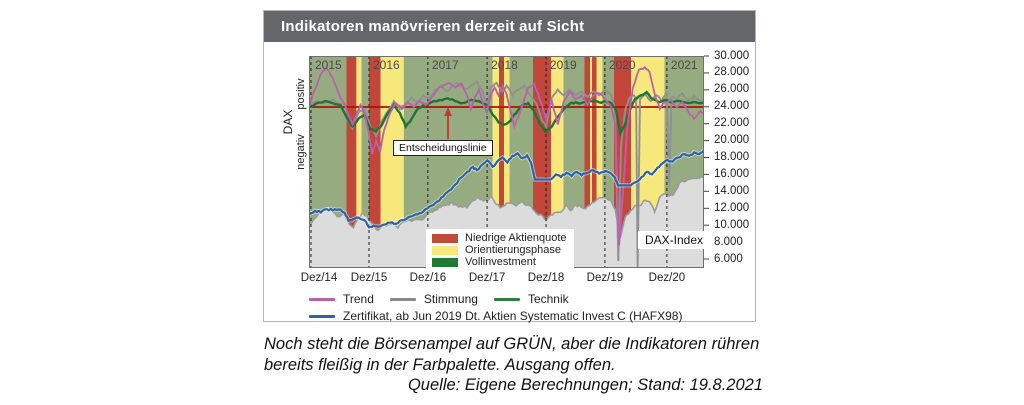 This screenshot has height=405, width=1024. Describe the element at coordinates (728, 241) in the screenshot. I see `right-axis-tick-label: 8.000` at that location.